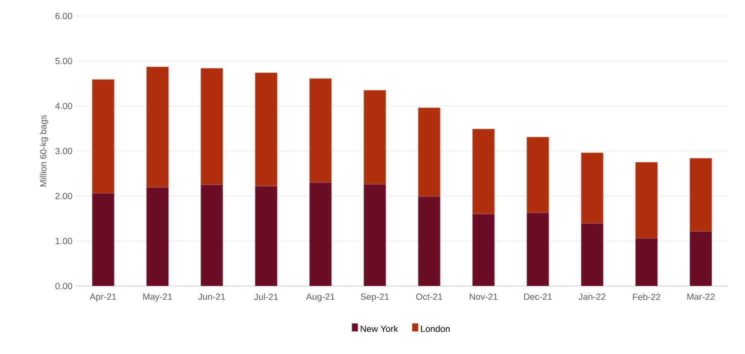 Image resolution: width=745 pixels, height=354 pixels. I want to click on x-tick-label: Jun-21, so click(212, 297).